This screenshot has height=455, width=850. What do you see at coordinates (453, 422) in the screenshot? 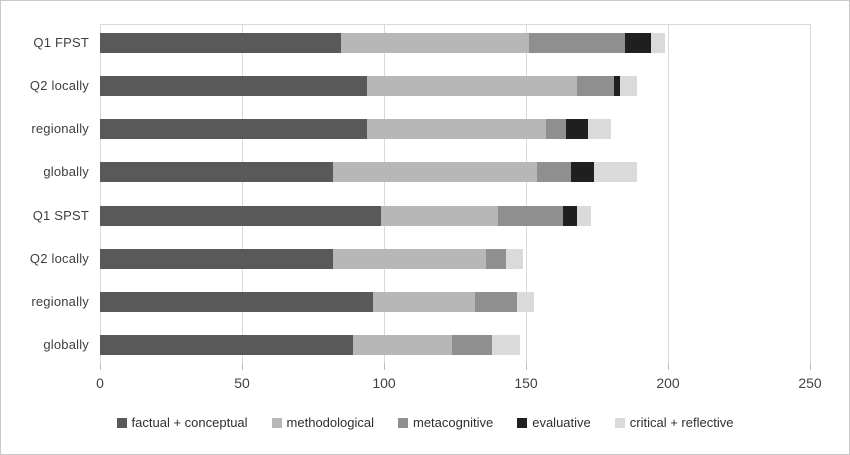
I see `legend-label: metacognitive` at bounding box center [453, 422].